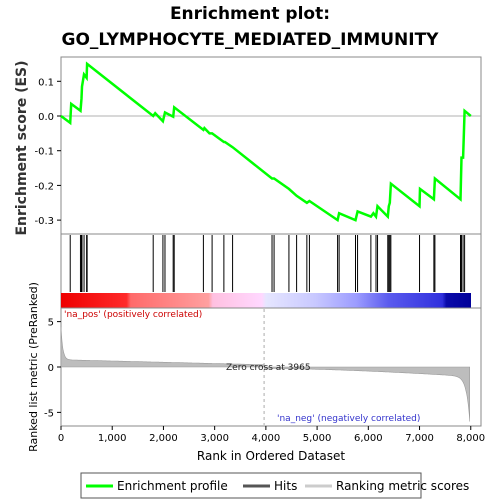  What do you see at coordinates (22, 147) in the screenshot?
I see `es-y-axis-label: Enrichment score (ES)` at bounding box center [22, 147].